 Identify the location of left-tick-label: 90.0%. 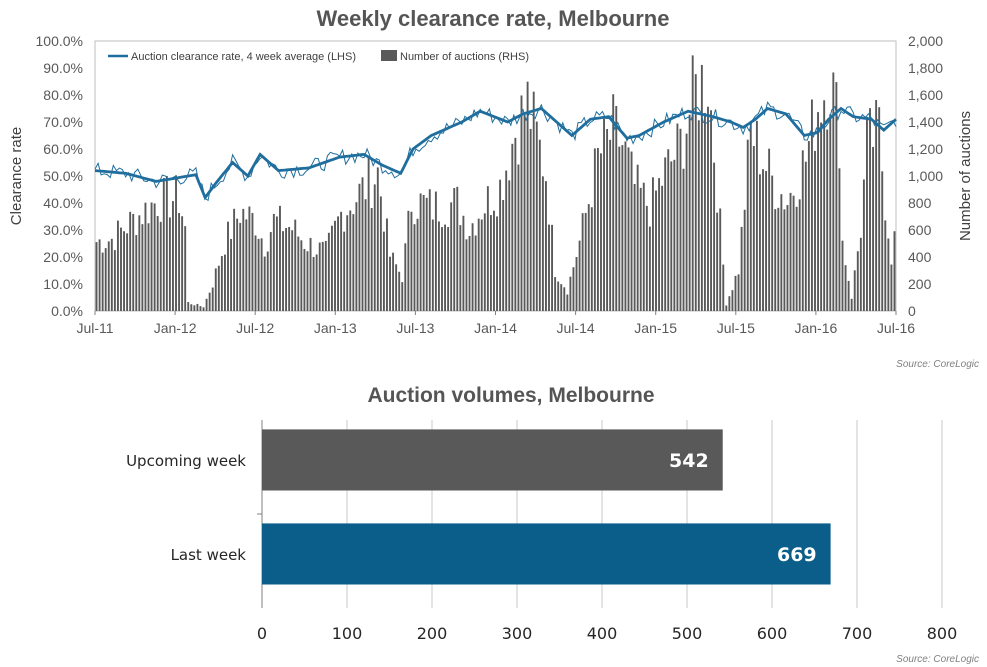
(63, 68).